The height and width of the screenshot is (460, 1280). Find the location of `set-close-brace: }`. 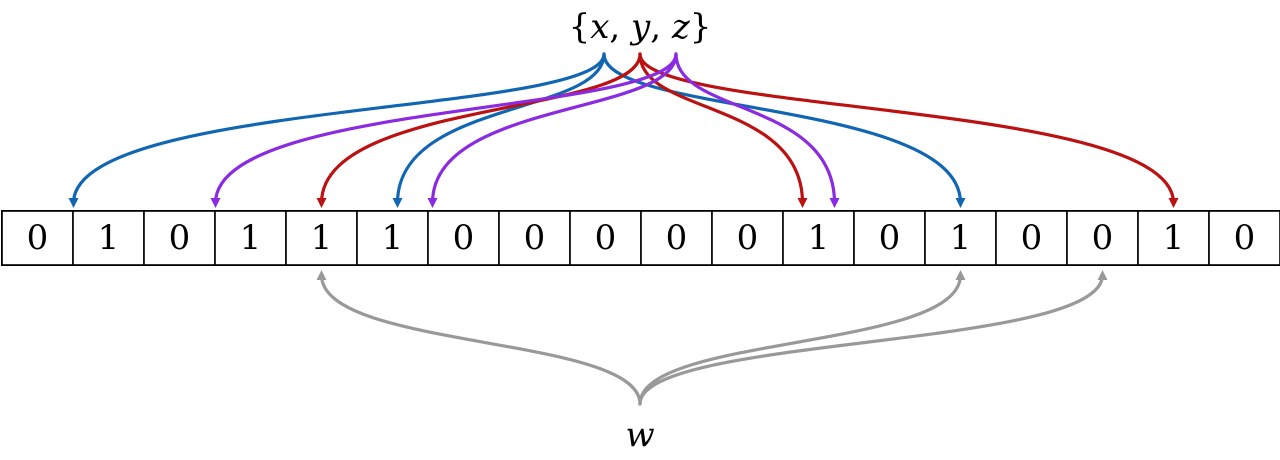

set-close-brace: } is located at coordinates (701, 27).